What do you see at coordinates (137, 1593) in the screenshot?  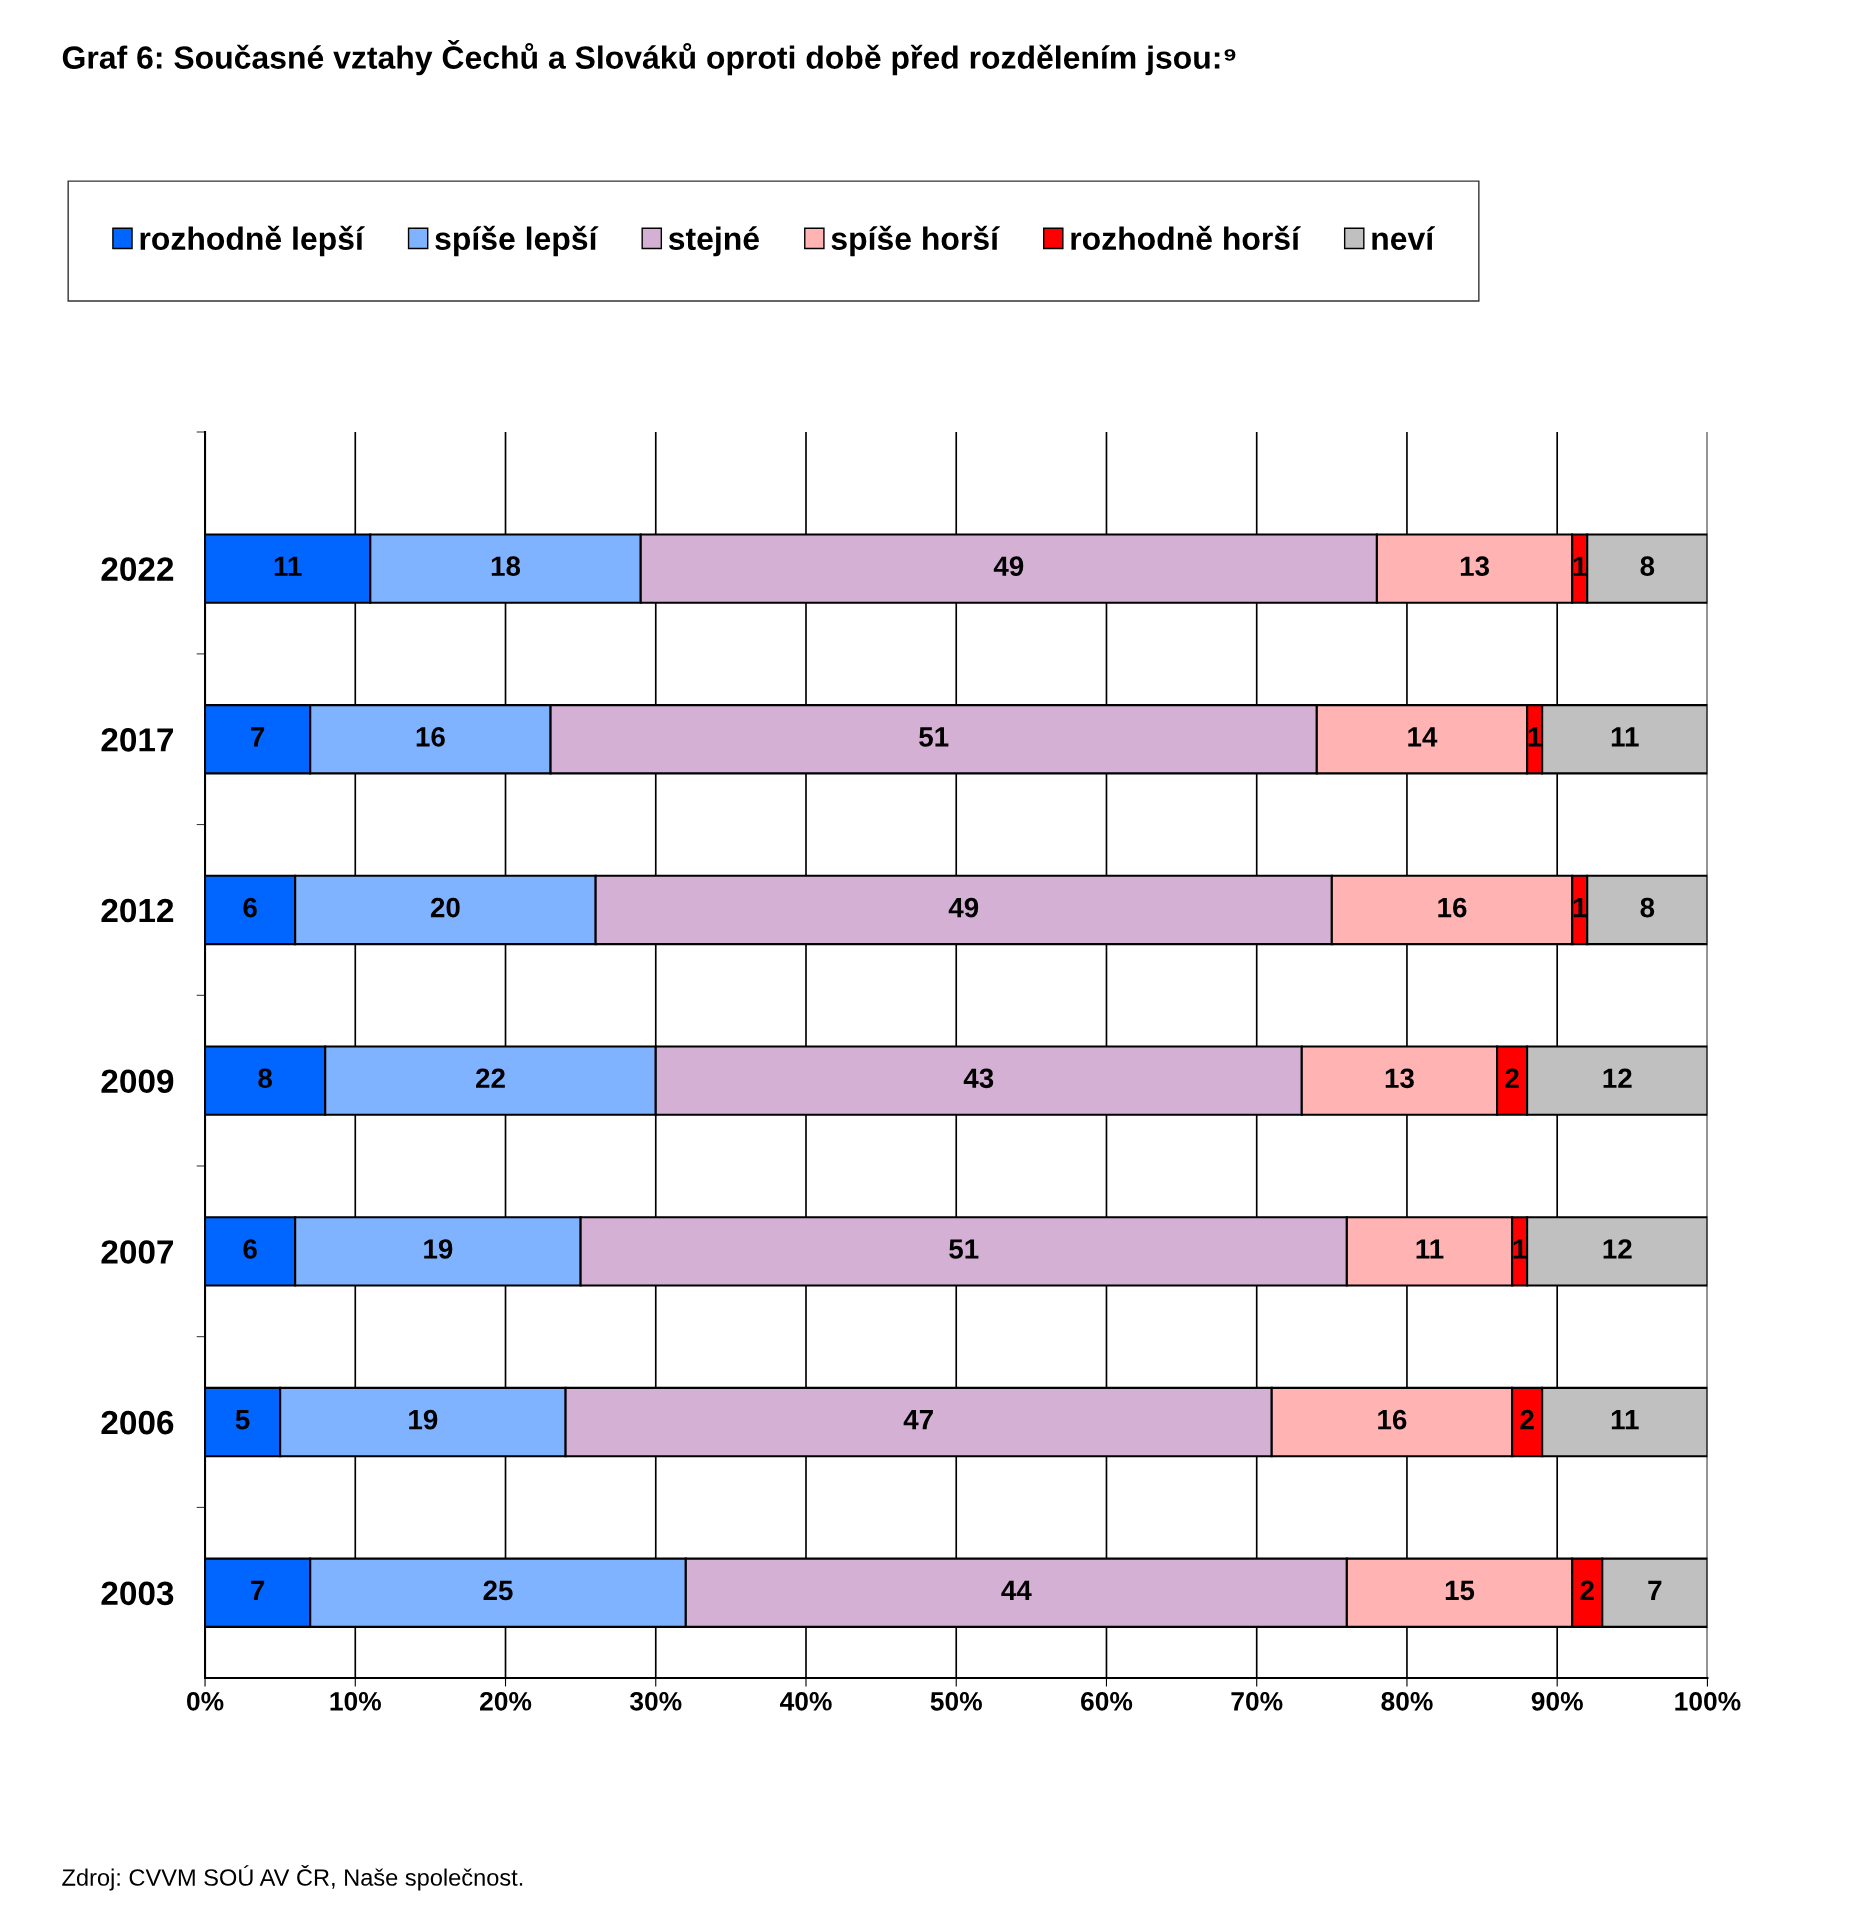 I see `y-tick-label: 2003` at bounding box center [137, 1593].